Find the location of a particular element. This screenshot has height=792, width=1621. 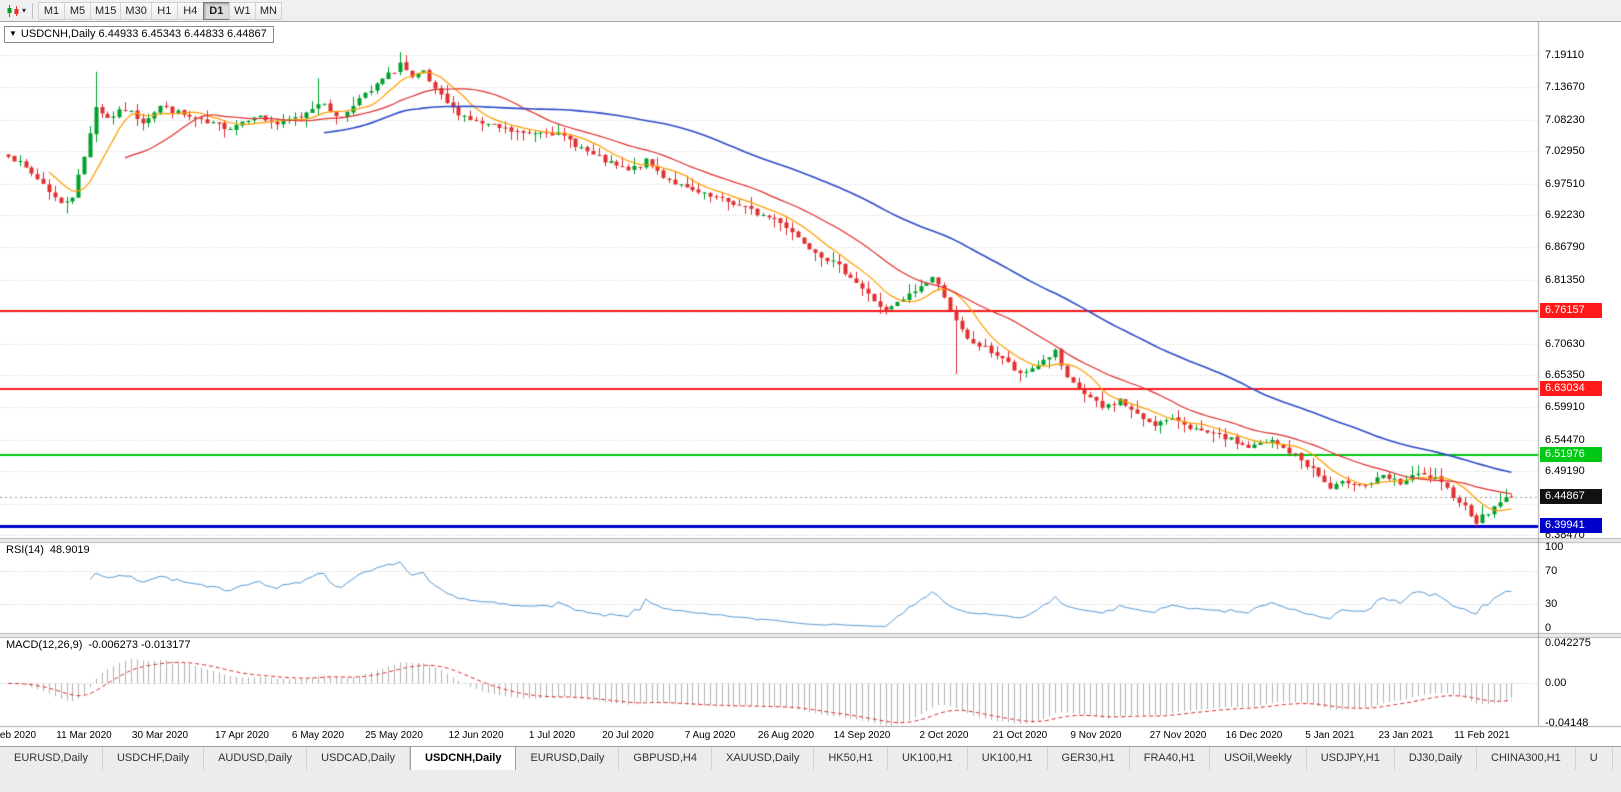

price-axis-tick: 6.97510 is located at coordinates (1565, 184).